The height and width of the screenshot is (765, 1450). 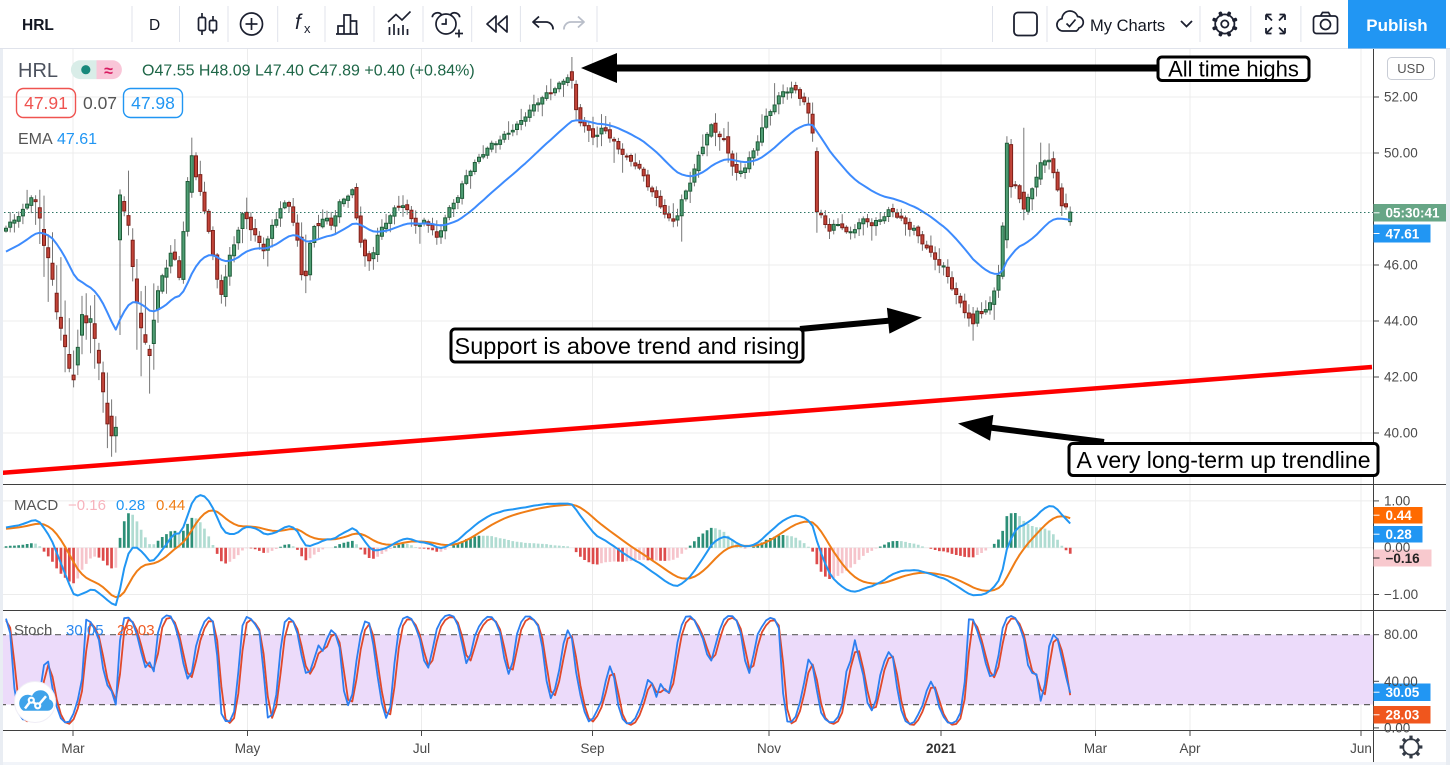 What do you see at coordinates (1397, 500) in the screenshot?
I see `svg-text: 1.00` at bounding box center [1397, 500].